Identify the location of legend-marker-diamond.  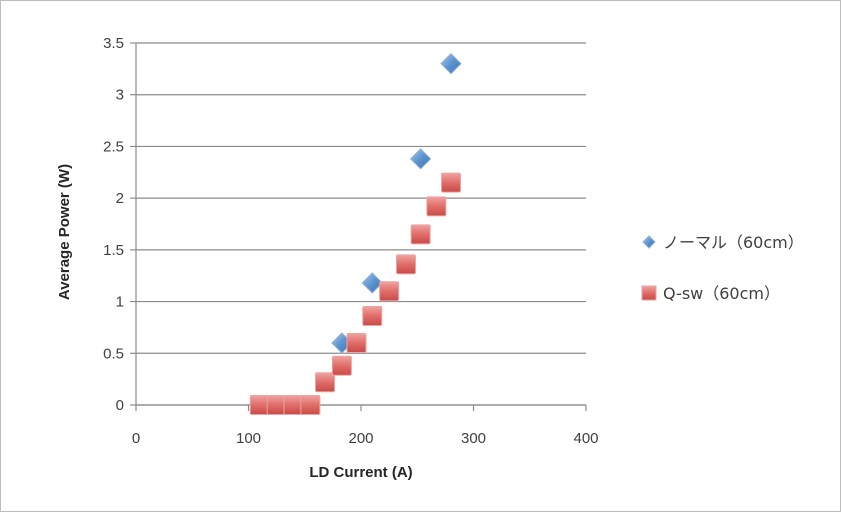
(649, 242).